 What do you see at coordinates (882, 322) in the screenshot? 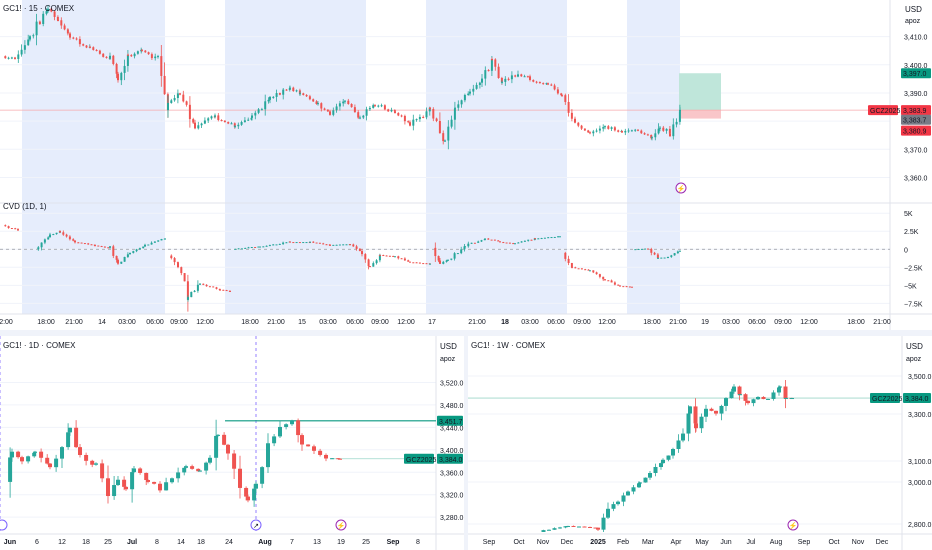
I see `time-axis-label: 21:00` at bounding box center [882, 322].